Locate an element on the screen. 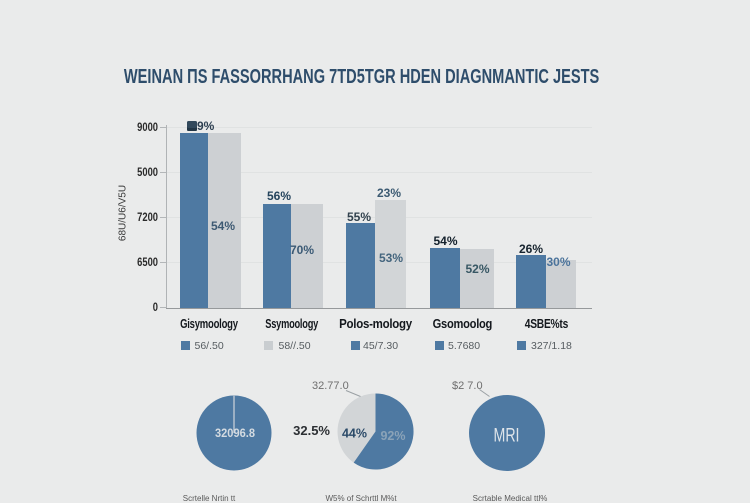 The height and width of the screenshot is (503, 750). svg-text: 32096.8 is located at coordinates (235, 434).